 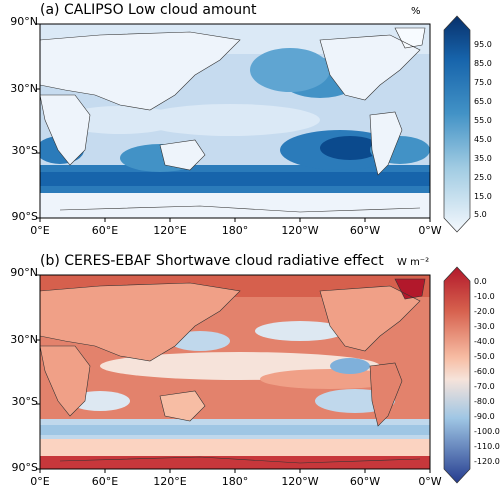 I want to click on unit-label: W m⁻², so click(x=413, y=262).